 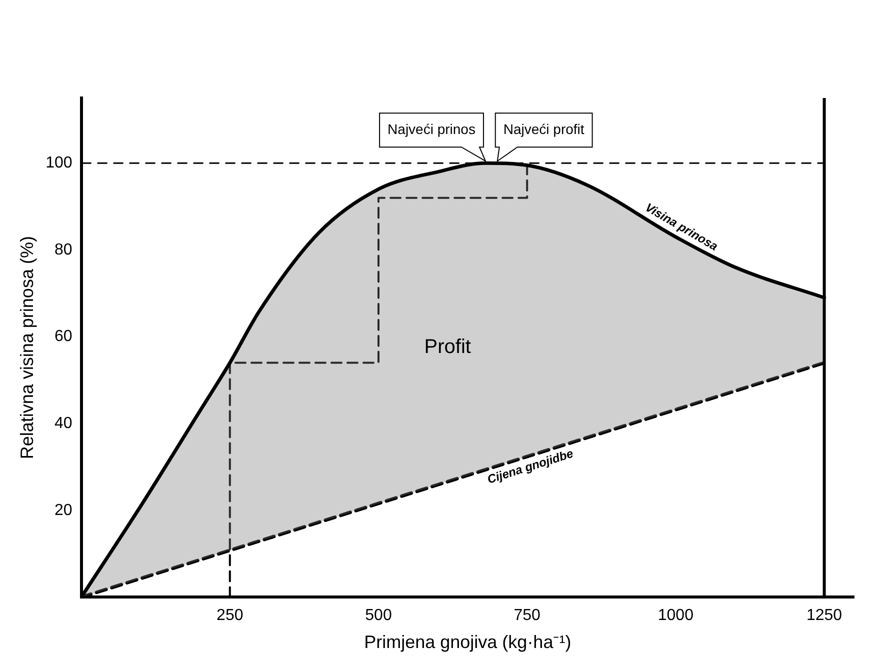 What do you see at coordinates (527, 615) in the screenshot?
I see `x-tick-label: 750` at bounding box center [527, 615].